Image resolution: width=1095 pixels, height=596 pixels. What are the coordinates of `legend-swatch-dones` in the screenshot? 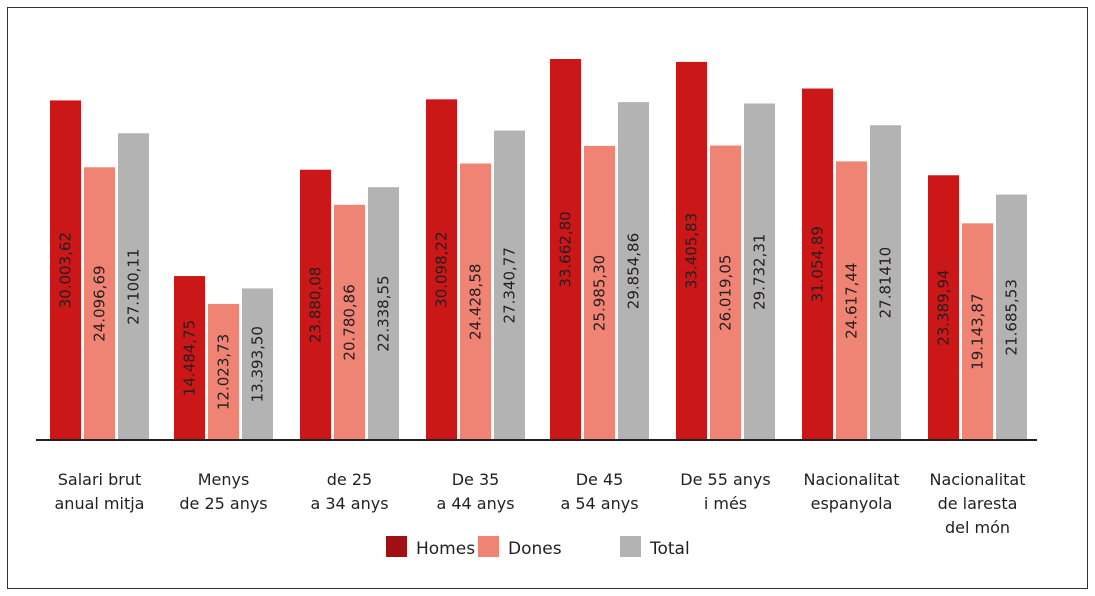 It's located at (488, 546).